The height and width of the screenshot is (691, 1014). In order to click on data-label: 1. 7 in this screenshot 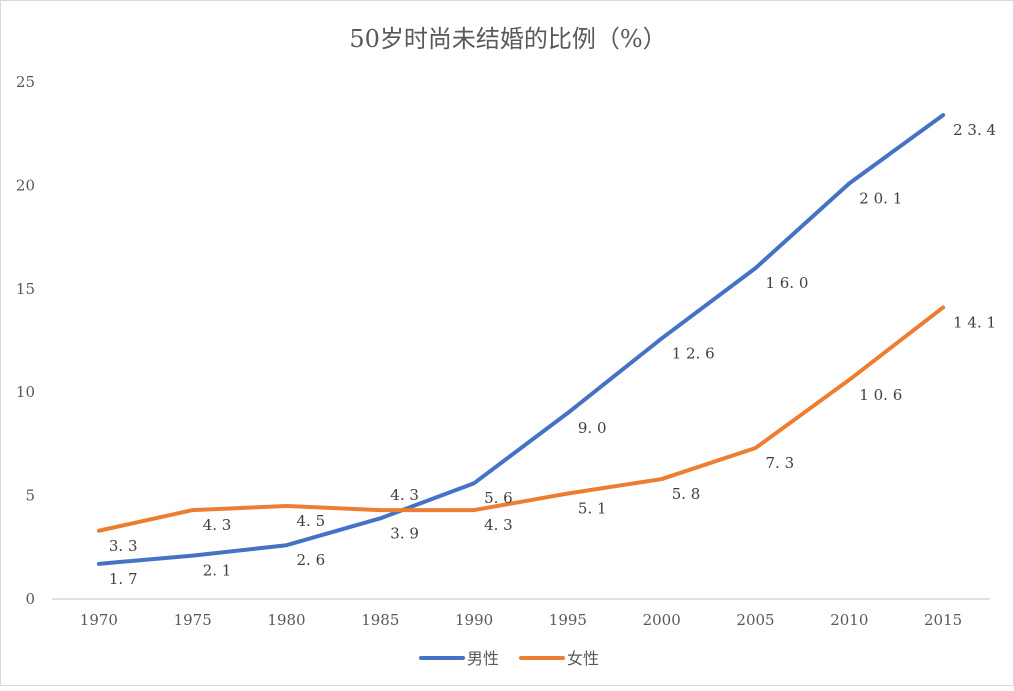, I will do `click(123, 579)`.